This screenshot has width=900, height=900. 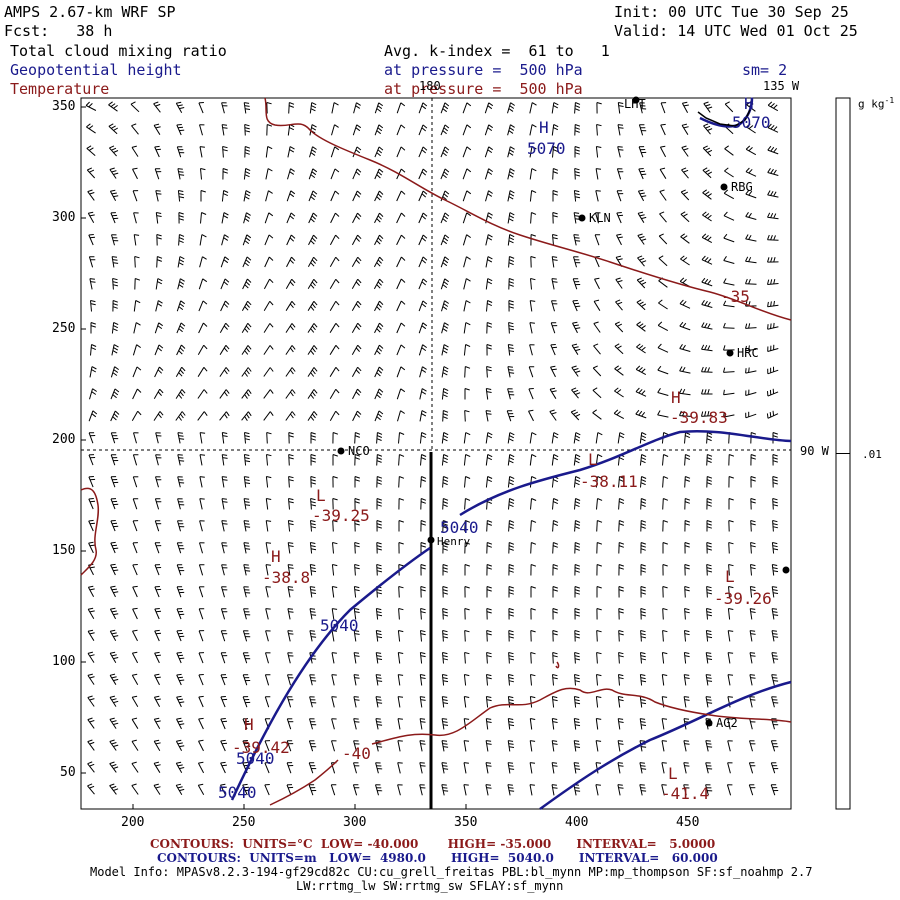 I want to click on height-contour-5040-west, so click(x=330, y=673).